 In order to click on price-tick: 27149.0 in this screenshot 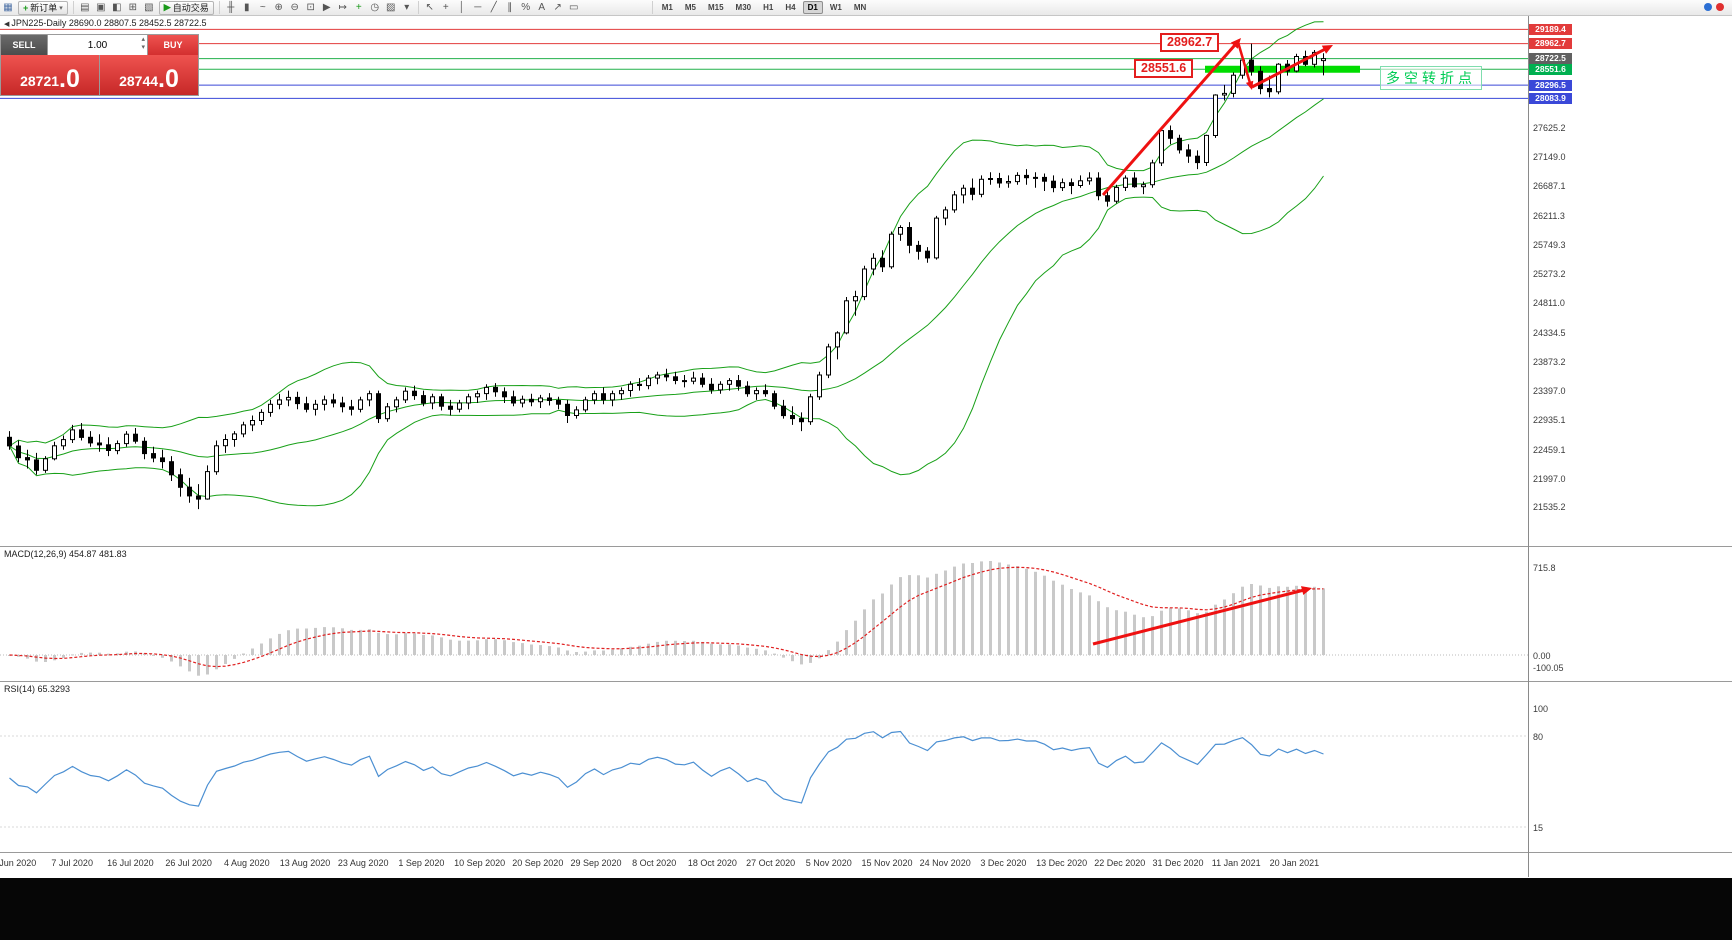, I will do `click(1549, 157)`.